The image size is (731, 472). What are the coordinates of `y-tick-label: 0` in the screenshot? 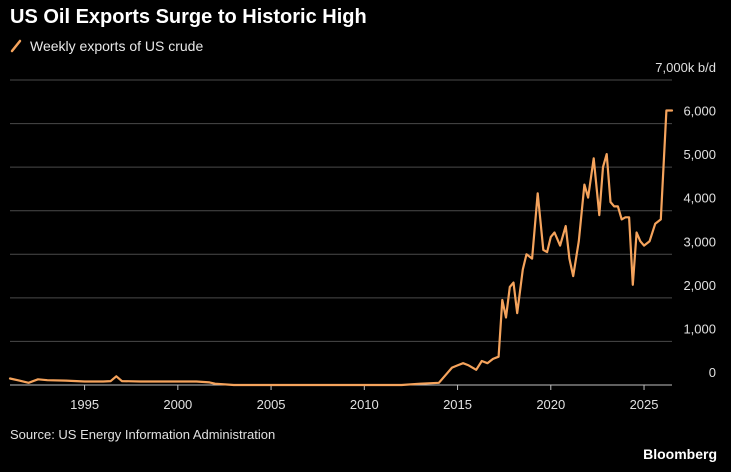 It's located at (712, 372).